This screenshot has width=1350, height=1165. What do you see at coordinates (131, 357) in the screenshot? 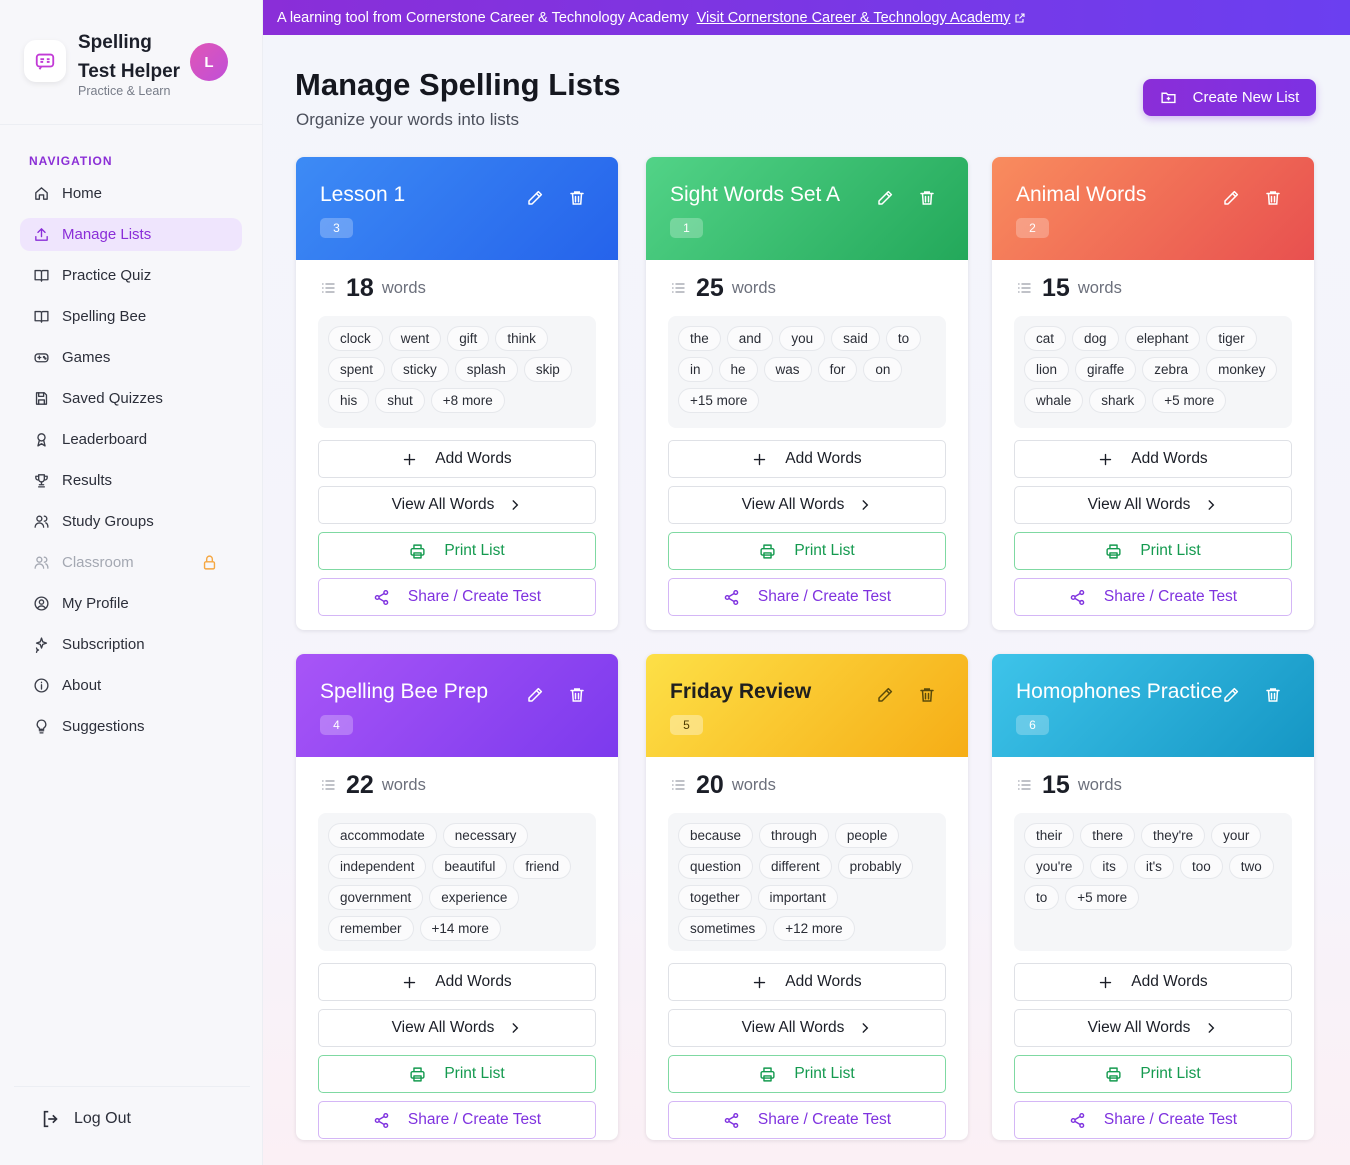
I see `sidebar-item-games: Games` at bounding box center [131, 357].